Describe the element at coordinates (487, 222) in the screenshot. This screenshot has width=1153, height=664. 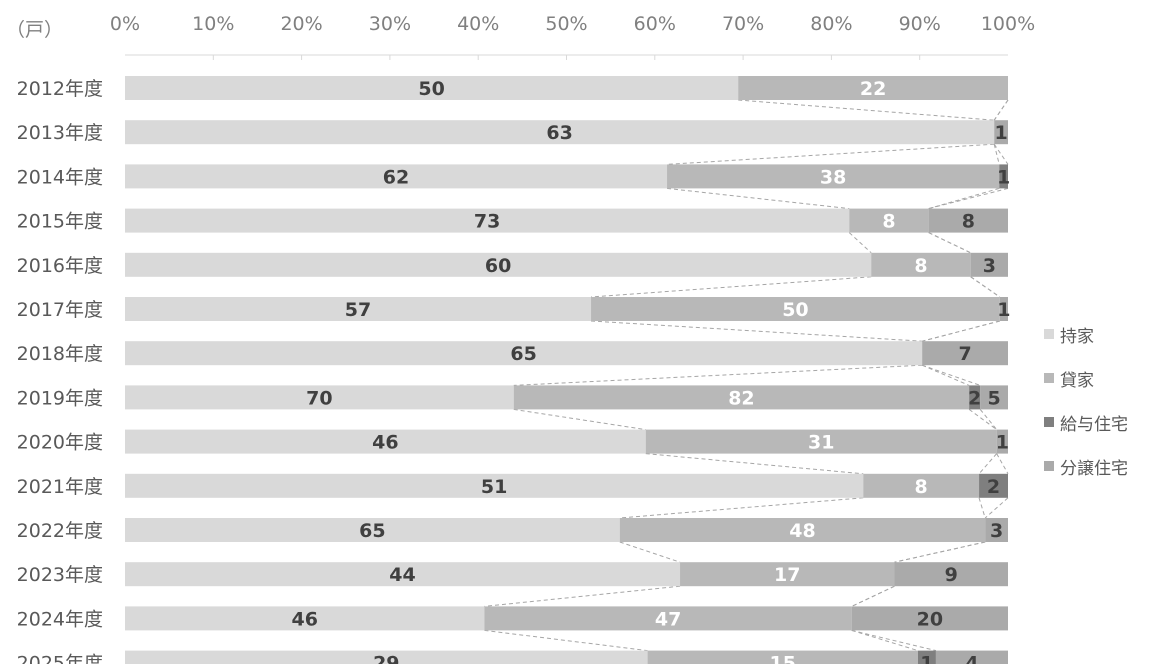
I see `data-label: 73` at that location.